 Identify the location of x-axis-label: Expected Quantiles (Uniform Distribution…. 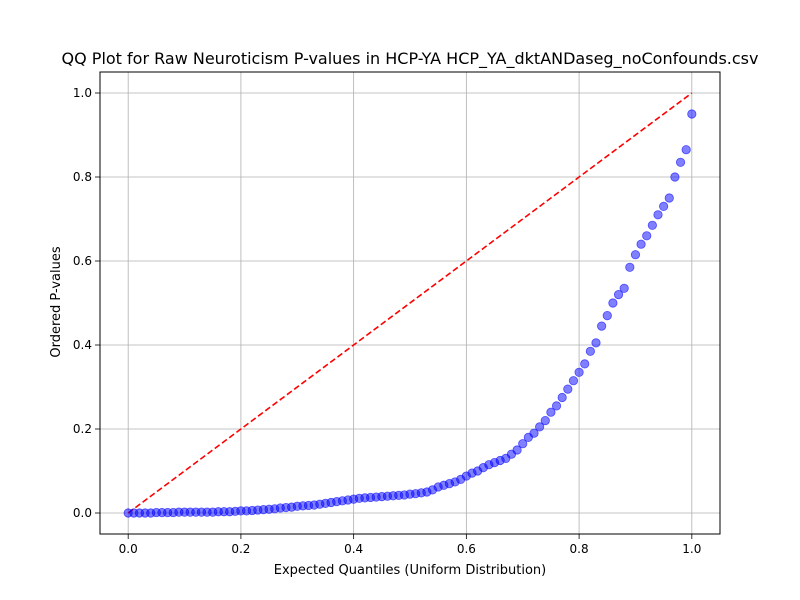
(410, 570).